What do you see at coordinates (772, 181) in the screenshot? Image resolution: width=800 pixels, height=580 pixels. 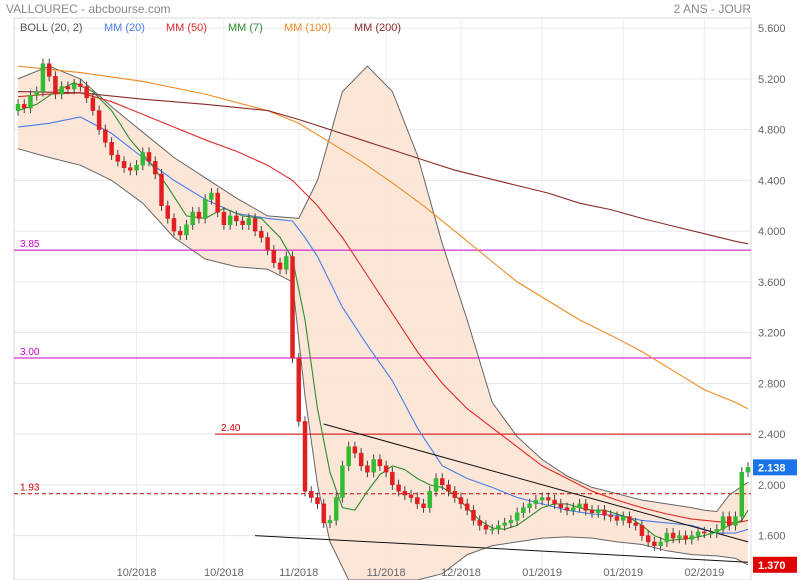 I see `y-tick-label: 4.400` at bounding box center [772, 181].